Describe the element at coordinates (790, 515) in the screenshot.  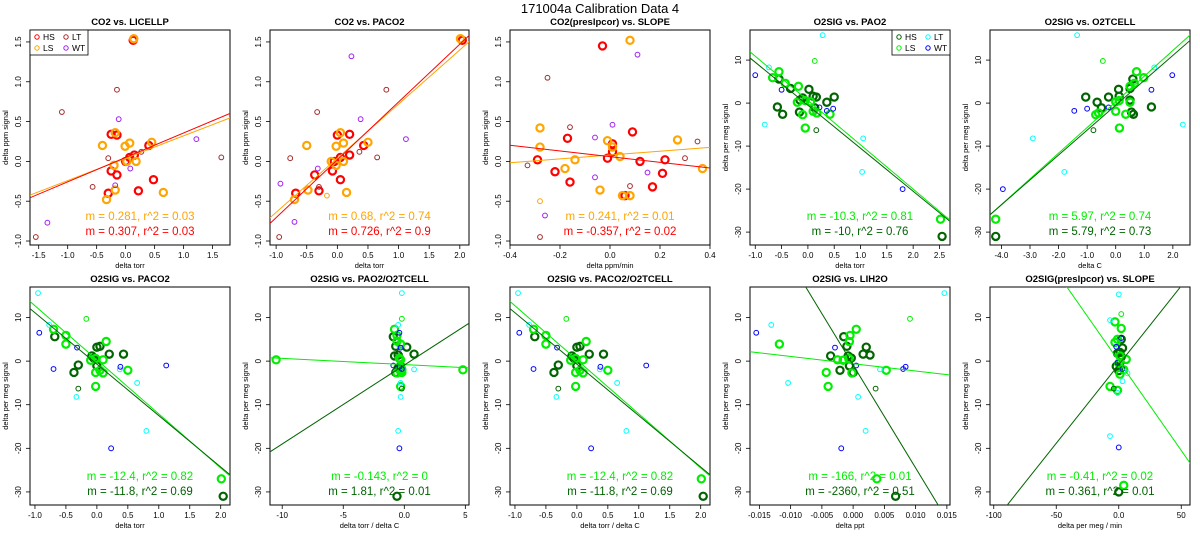
I see `x-tick-label: -0.010` at that location.